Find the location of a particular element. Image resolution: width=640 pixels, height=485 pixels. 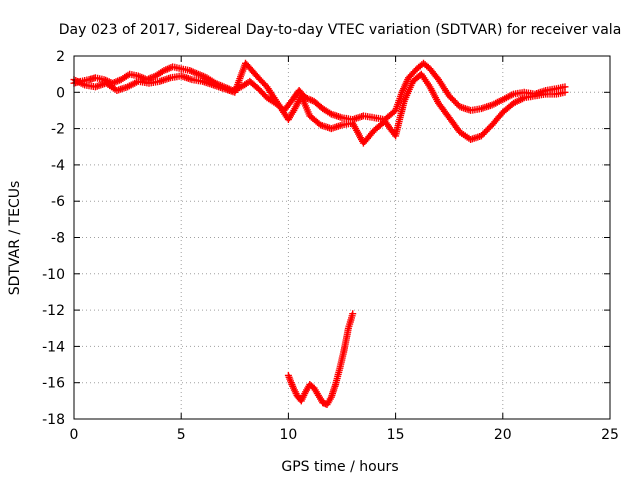

y-tick-label: -8 is located at coordinates (58, 239).